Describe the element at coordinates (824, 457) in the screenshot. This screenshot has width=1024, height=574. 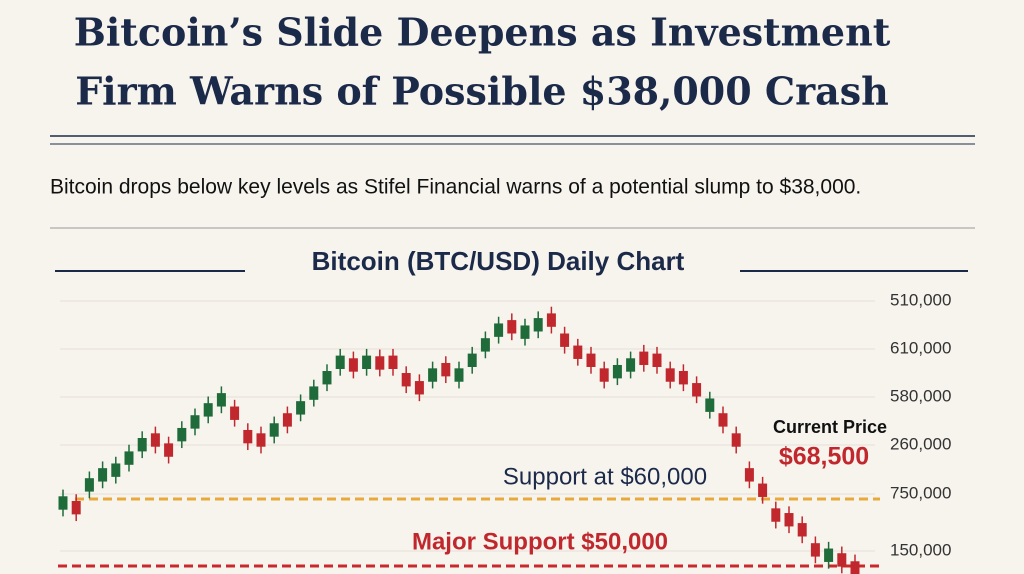
I see `current-price: $68,500` at that location.